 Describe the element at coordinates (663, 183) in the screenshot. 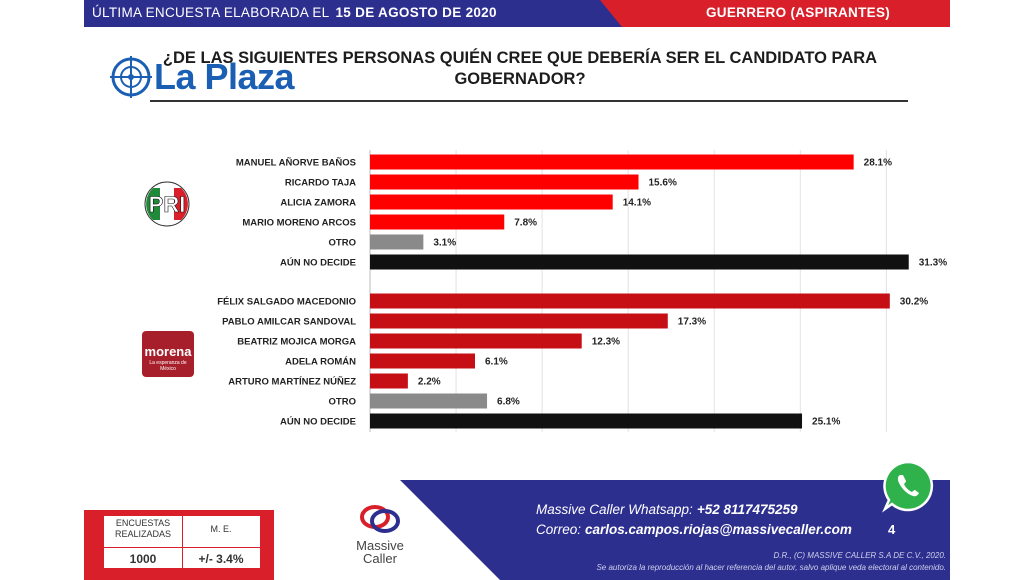

I see `data-label: 15.6%` at that location.